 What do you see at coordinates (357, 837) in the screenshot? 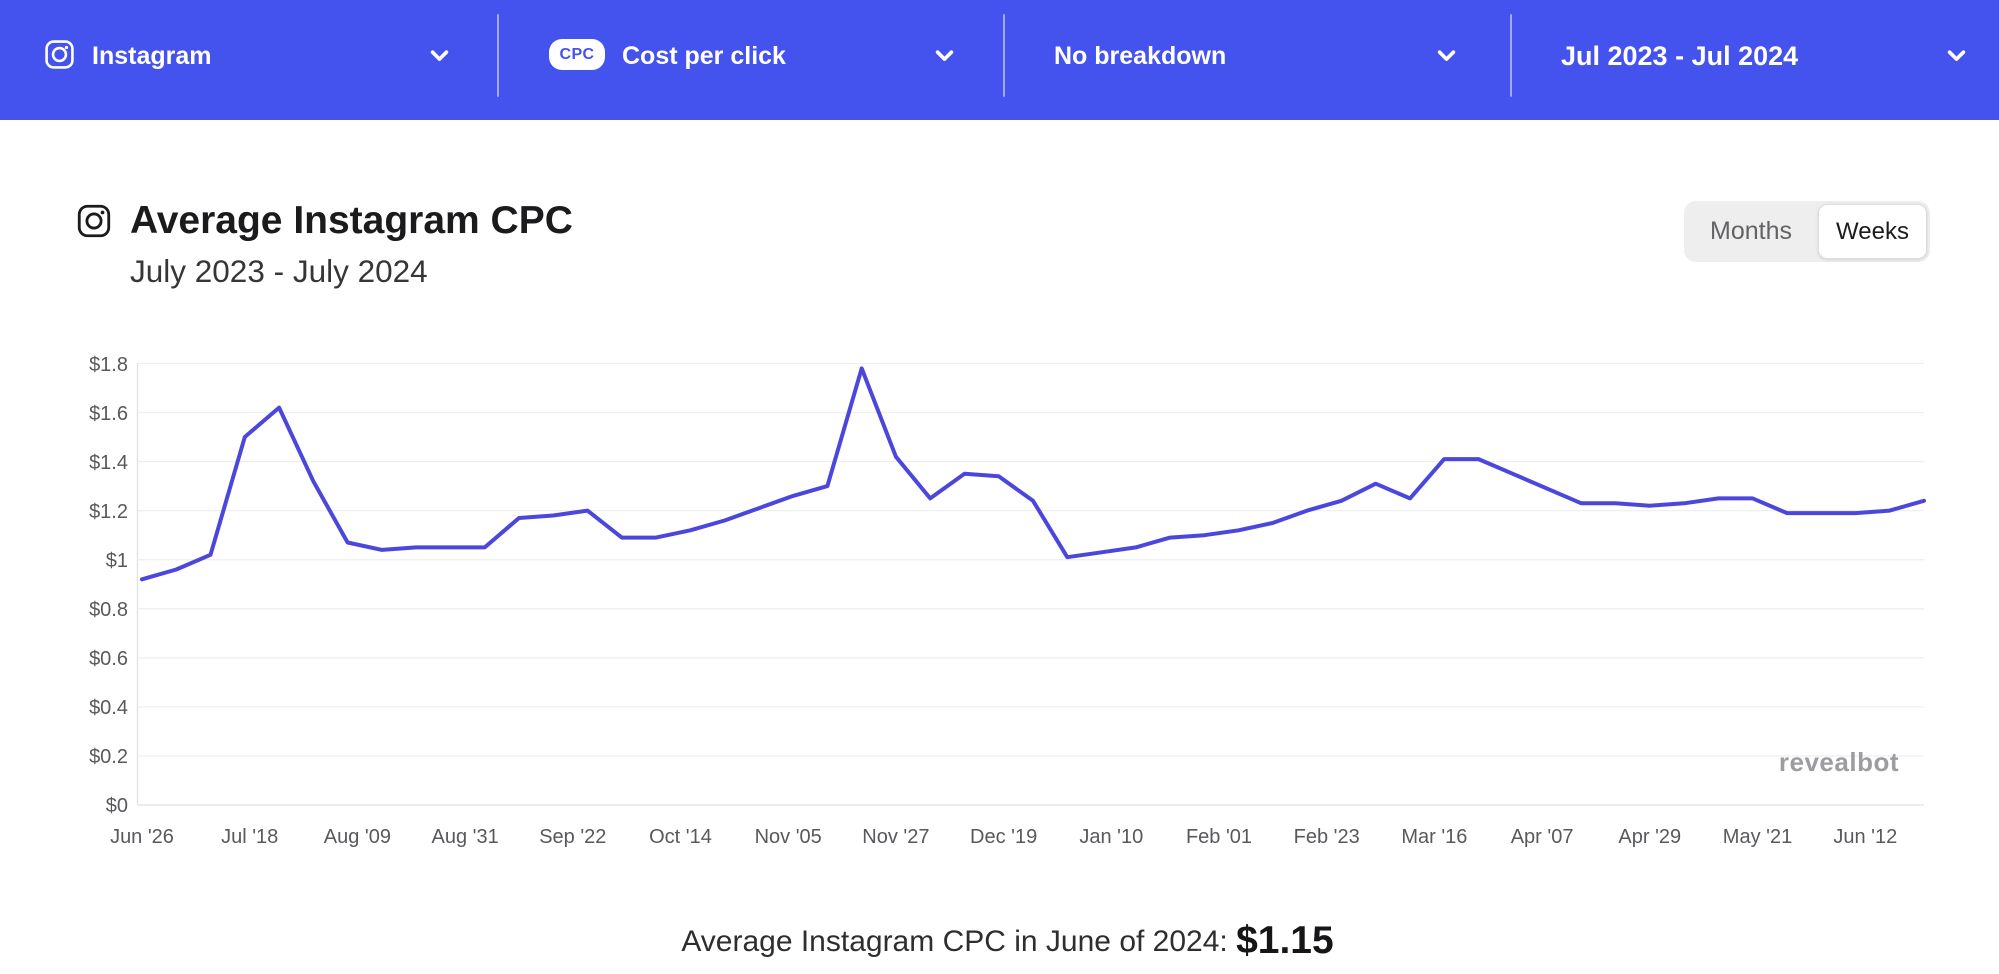
I see `svg-text: Aug '09` at bounding box center [357, 837].